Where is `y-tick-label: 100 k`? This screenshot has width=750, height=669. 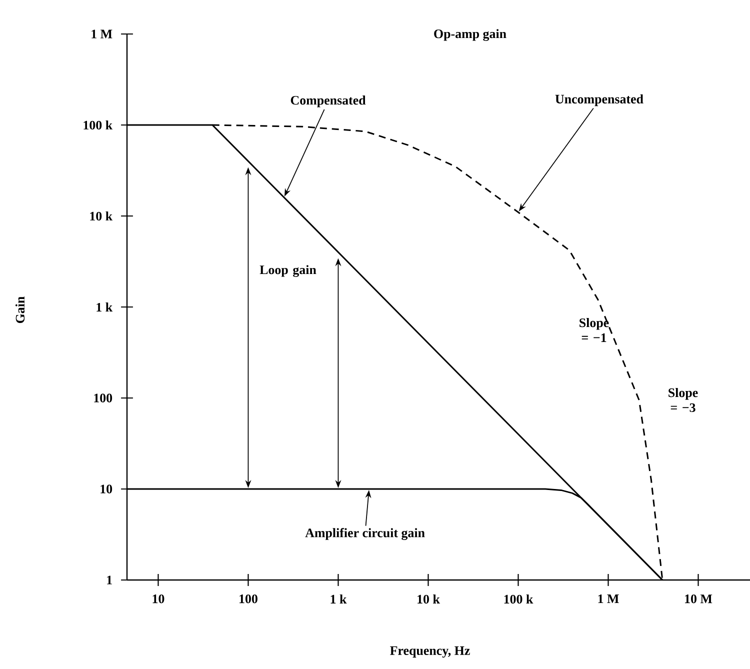 y-tick-label: 100 k is located at coordinates (98, 125).